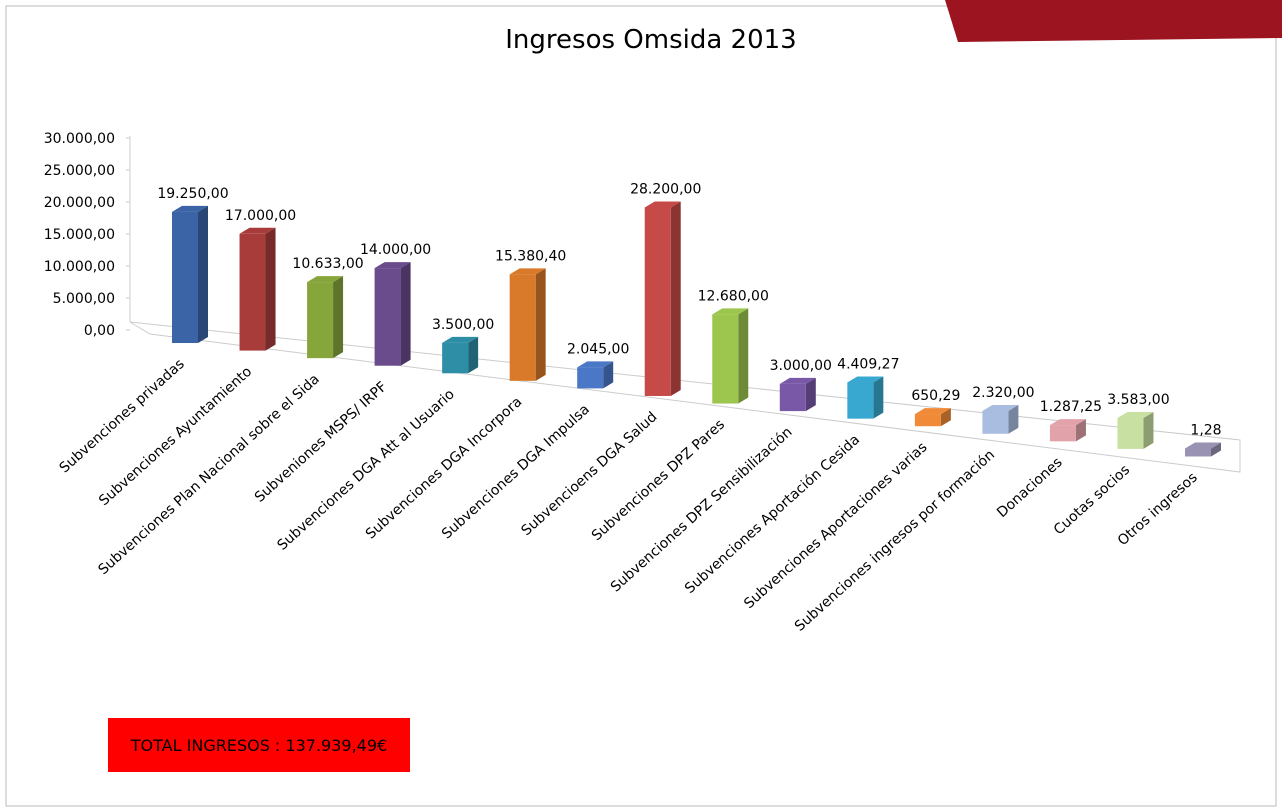 The height and width of the screenshot is (812, 1282). Describe the element at coordinates (665, 189) in the screenshot. I see `value-label: 28.200,00` at that location.